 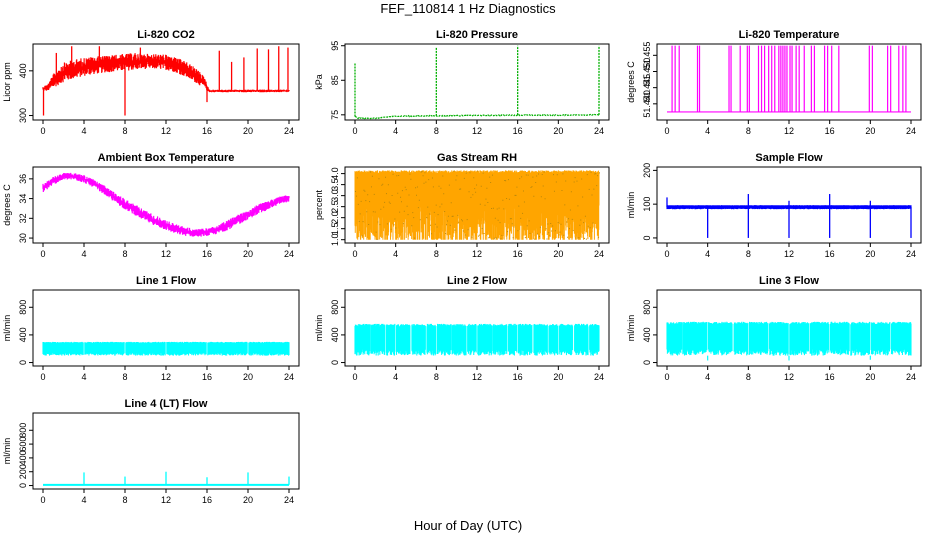 What do you see at coordinates (335, 115) in the screenshot?
I see `y-tick-label: 75` at bounding box center [335, 115].